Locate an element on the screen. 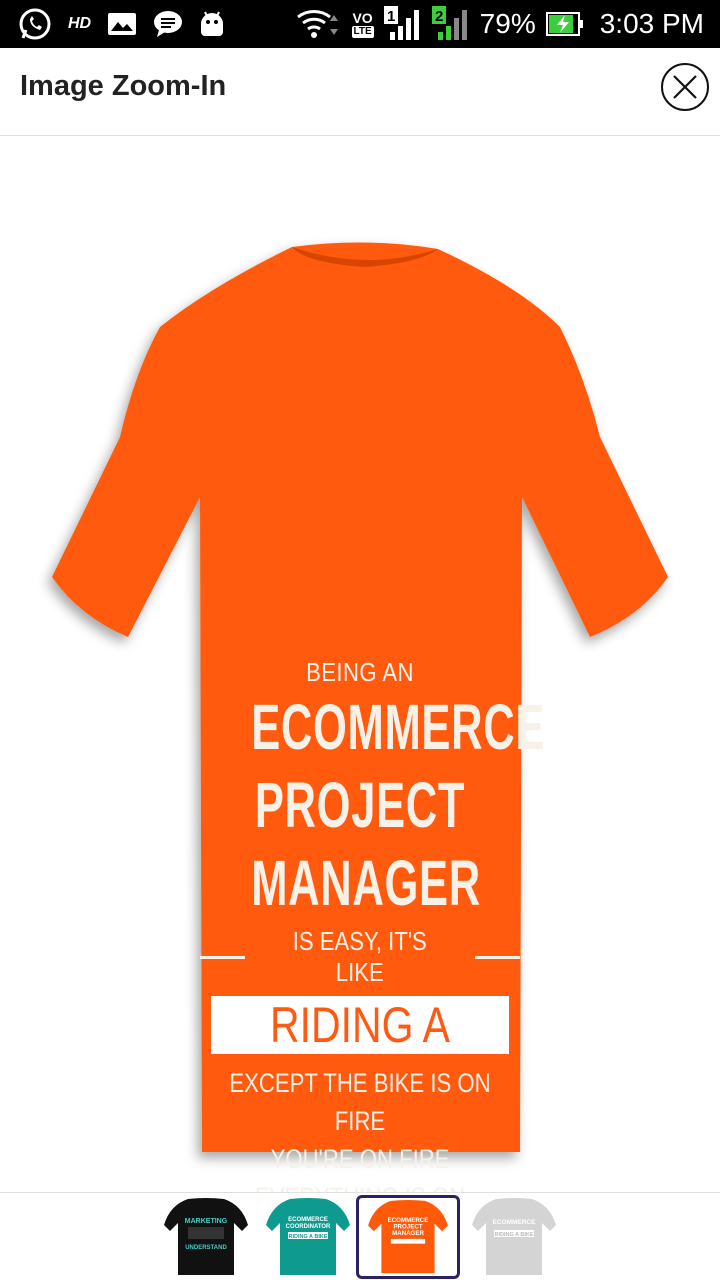 The height and width of the screenshot is (1280, 720). print-divider: IS EASY, IT'S LIKE is located at coordinates (360, 957).